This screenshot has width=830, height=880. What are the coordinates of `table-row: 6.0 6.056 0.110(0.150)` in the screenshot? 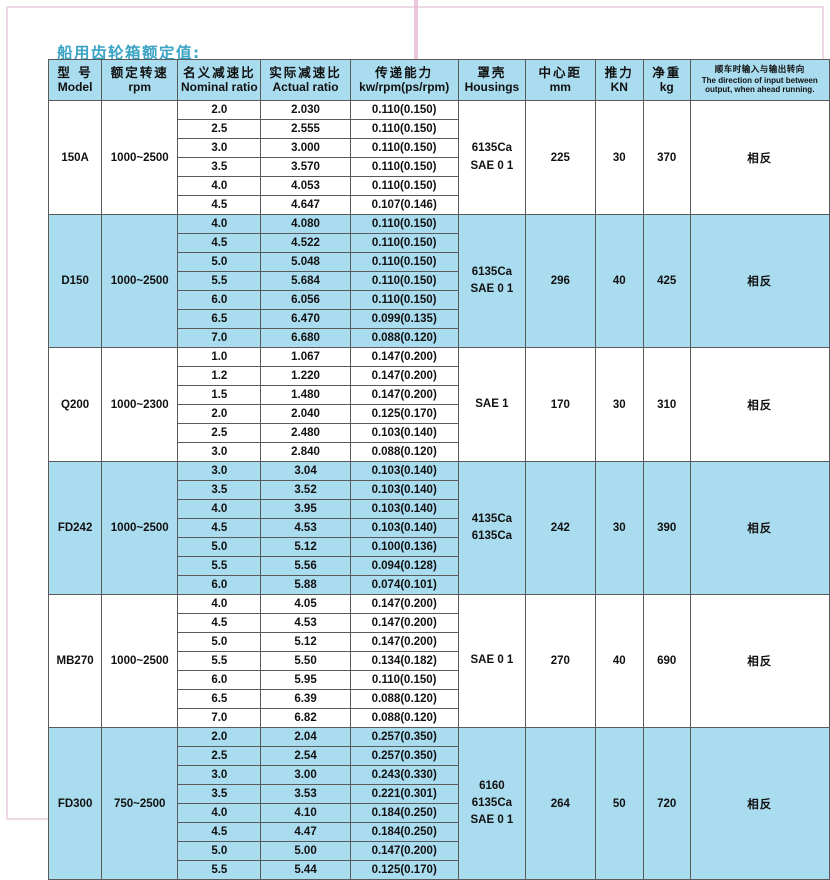 It's located at (439, 300).